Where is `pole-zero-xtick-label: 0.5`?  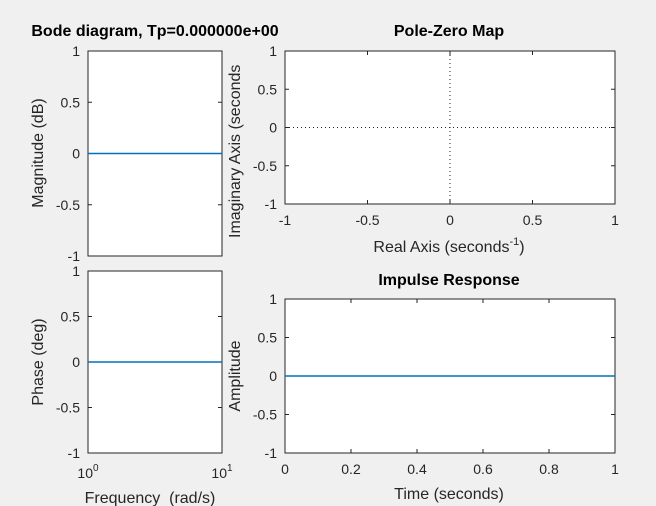
pole-zero-xtick-label: 0.5 is located at coordinates (533, 220).